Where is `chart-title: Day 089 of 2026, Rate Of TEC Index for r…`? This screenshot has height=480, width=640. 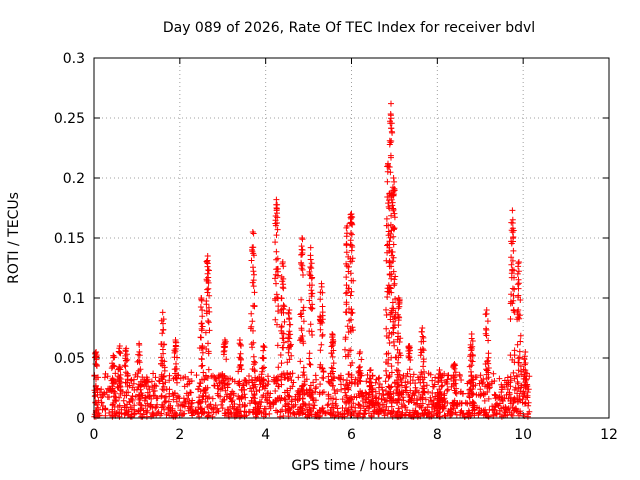 chart-title: Day 089 of 2026, Rate Of TEC Index for r… is located at coordinates (349, 28).